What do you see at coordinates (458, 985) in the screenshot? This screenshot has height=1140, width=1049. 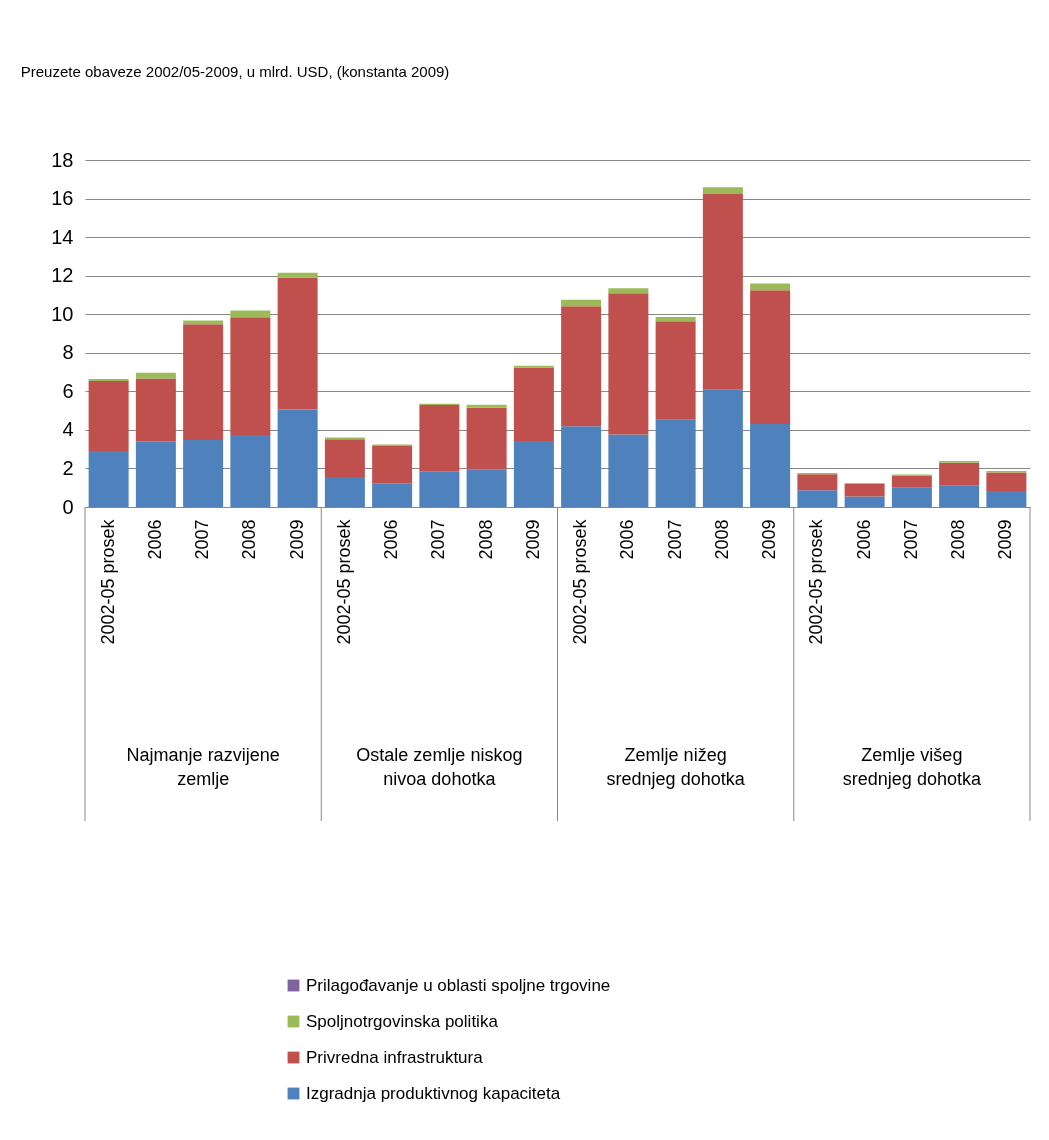 I see `legend-label: Prilagođavanje u oblasti spoljne trgovine` at bounding box center [458, 985].